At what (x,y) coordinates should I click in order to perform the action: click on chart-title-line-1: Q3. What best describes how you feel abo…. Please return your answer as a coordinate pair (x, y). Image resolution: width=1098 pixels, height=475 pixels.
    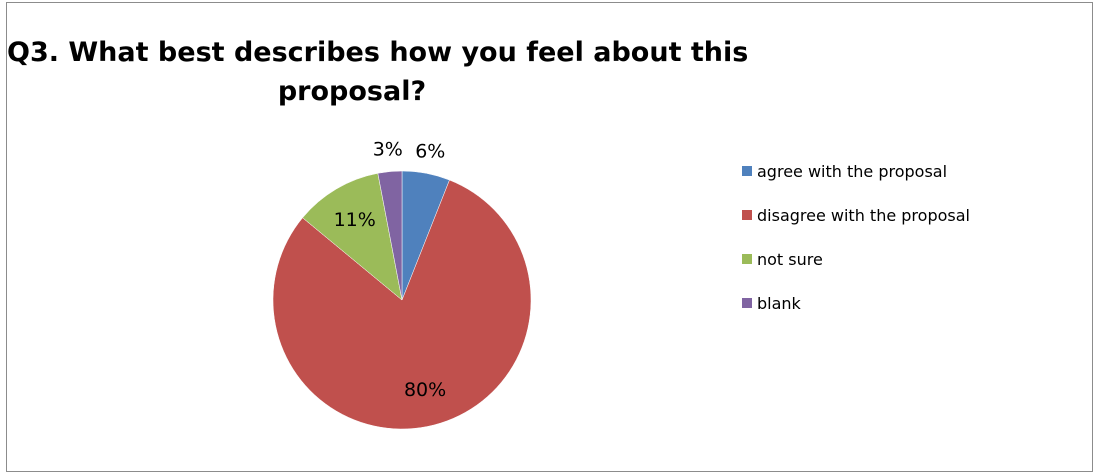
    Looking at the image, I should click on (378, 52).